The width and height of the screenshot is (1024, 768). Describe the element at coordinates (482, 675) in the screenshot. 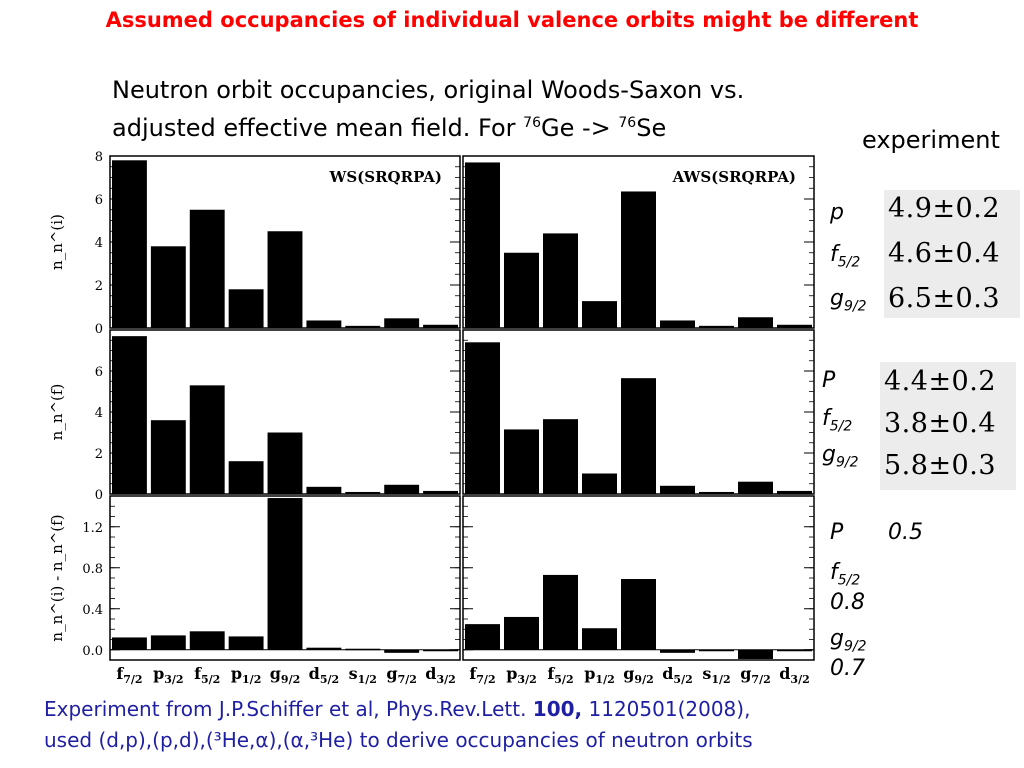

I see `x-tick-label: f7/2` at that location.